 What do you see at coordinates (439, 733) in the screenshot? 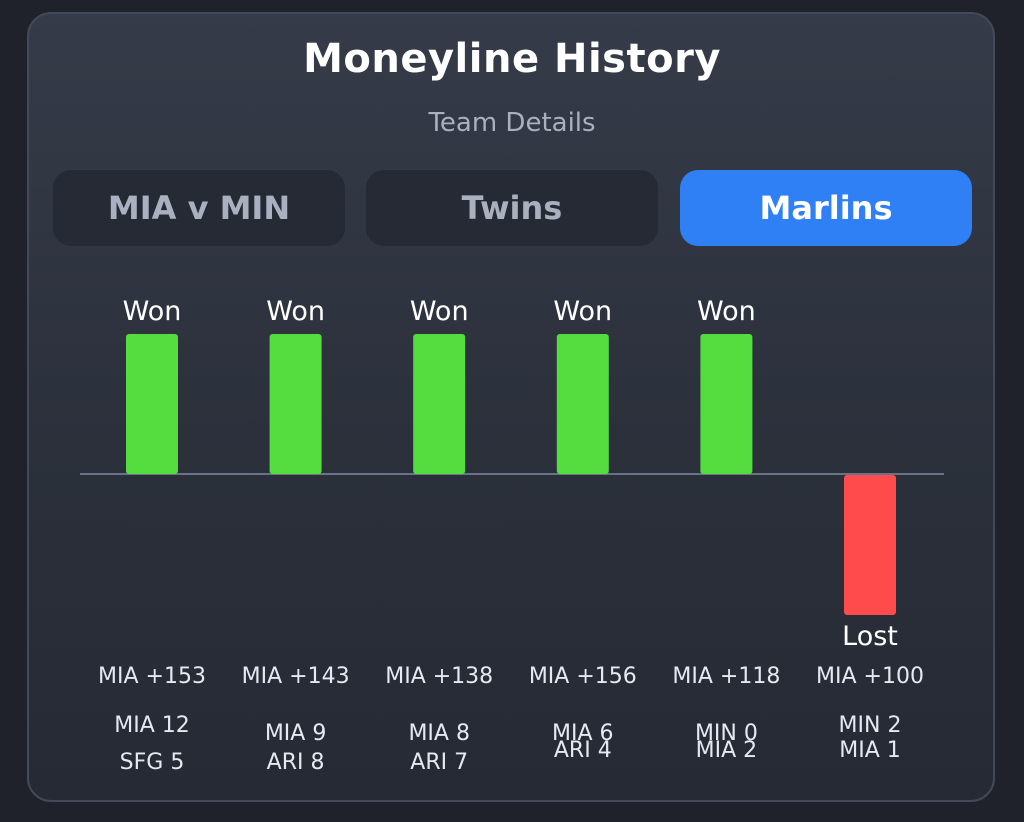
I see `score-line-1: MIA 8` at bounding box center [439, 733].